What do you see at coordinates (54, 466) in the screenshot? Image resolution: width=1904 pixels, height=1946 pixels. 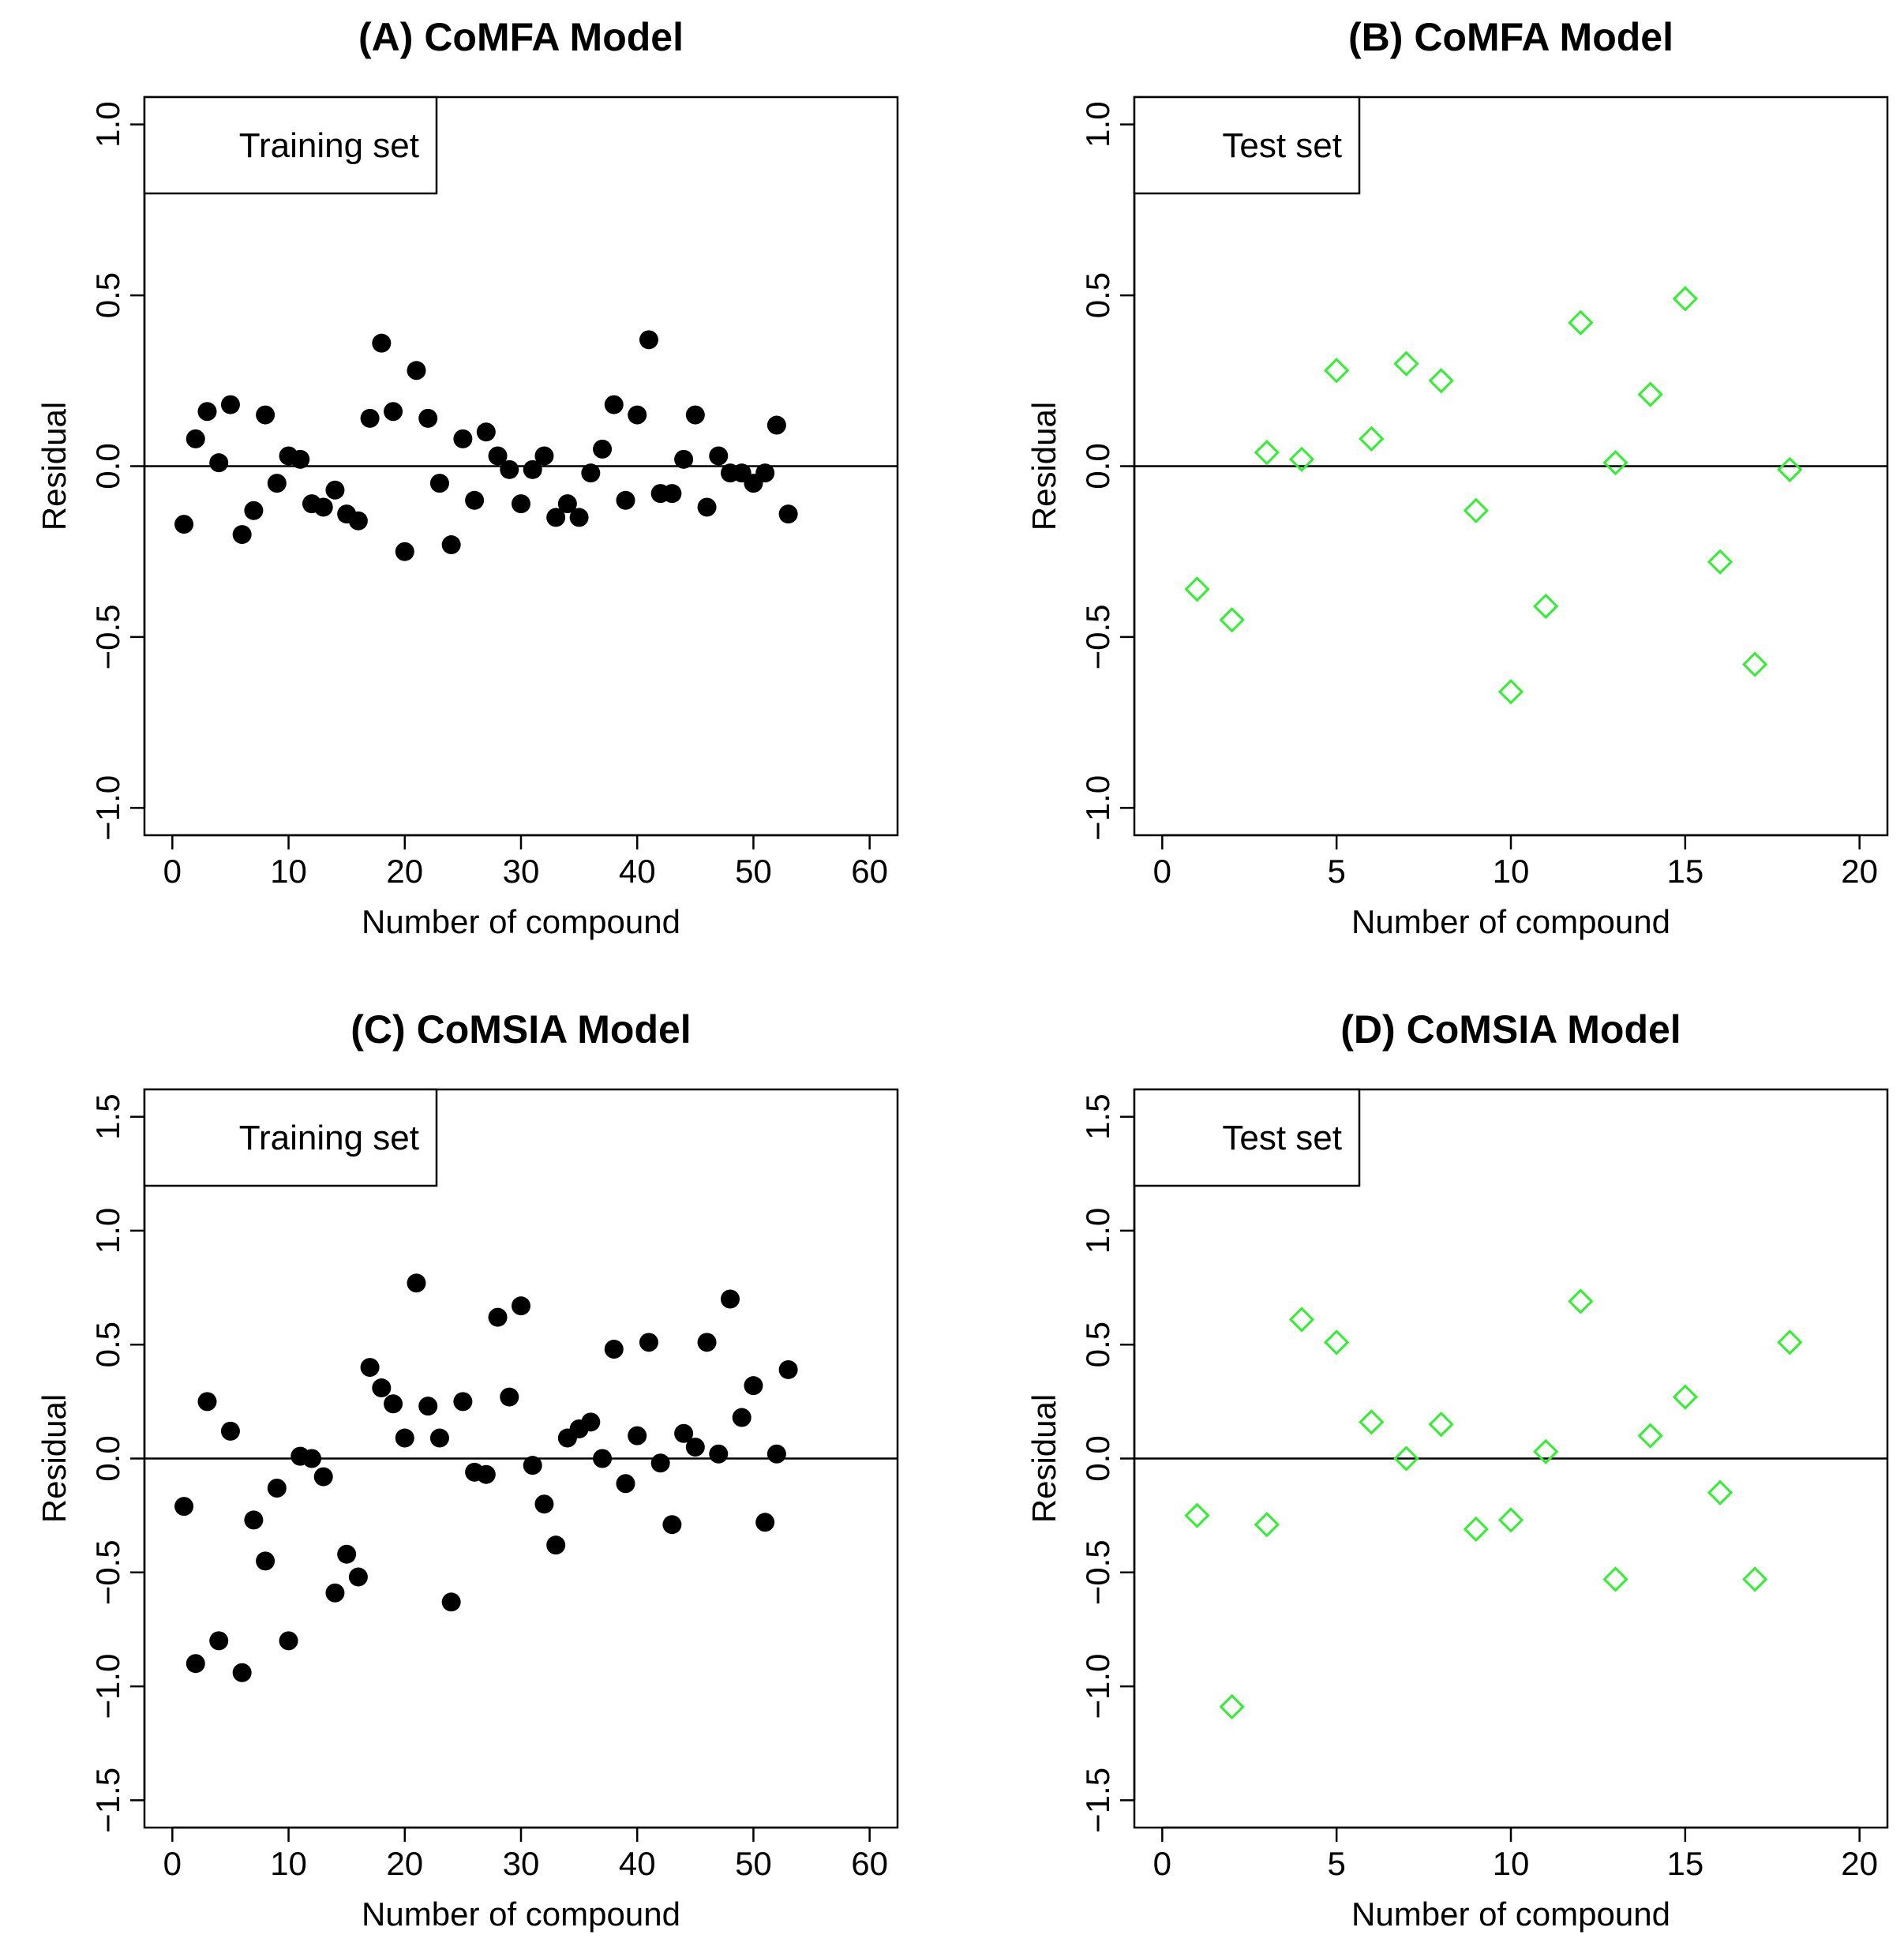 I see `y-axis-label: Residual` at bounding box center [54, 466].